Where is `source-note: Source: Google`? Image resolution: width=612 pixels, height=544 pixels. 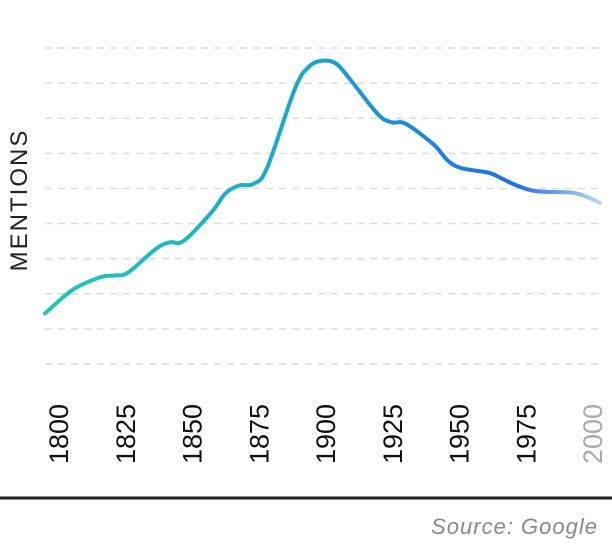 source-note: Source: Google is located at coordinates (514, 526).